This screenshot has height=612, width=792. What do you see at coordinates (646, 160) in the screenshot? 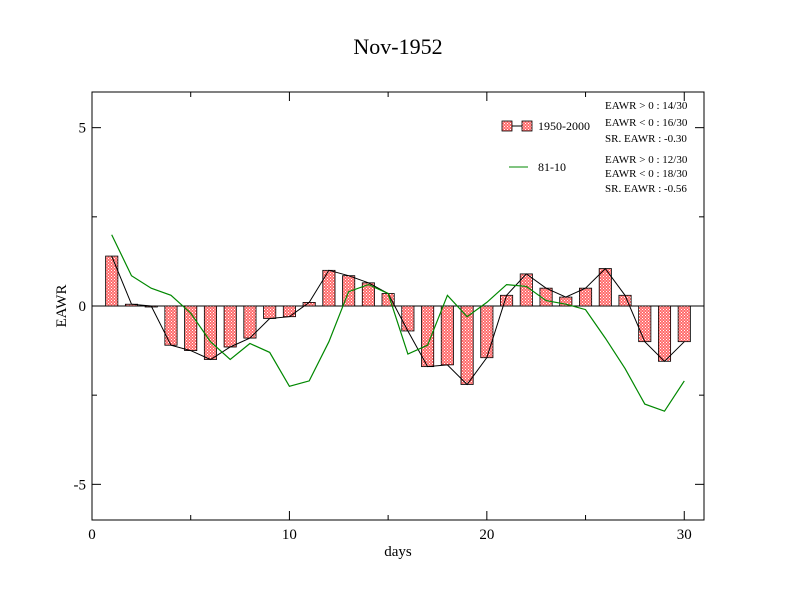
I see `stat-positive-81-10: EAWR > 0 : 12/30` at bounding box center [646, 160].